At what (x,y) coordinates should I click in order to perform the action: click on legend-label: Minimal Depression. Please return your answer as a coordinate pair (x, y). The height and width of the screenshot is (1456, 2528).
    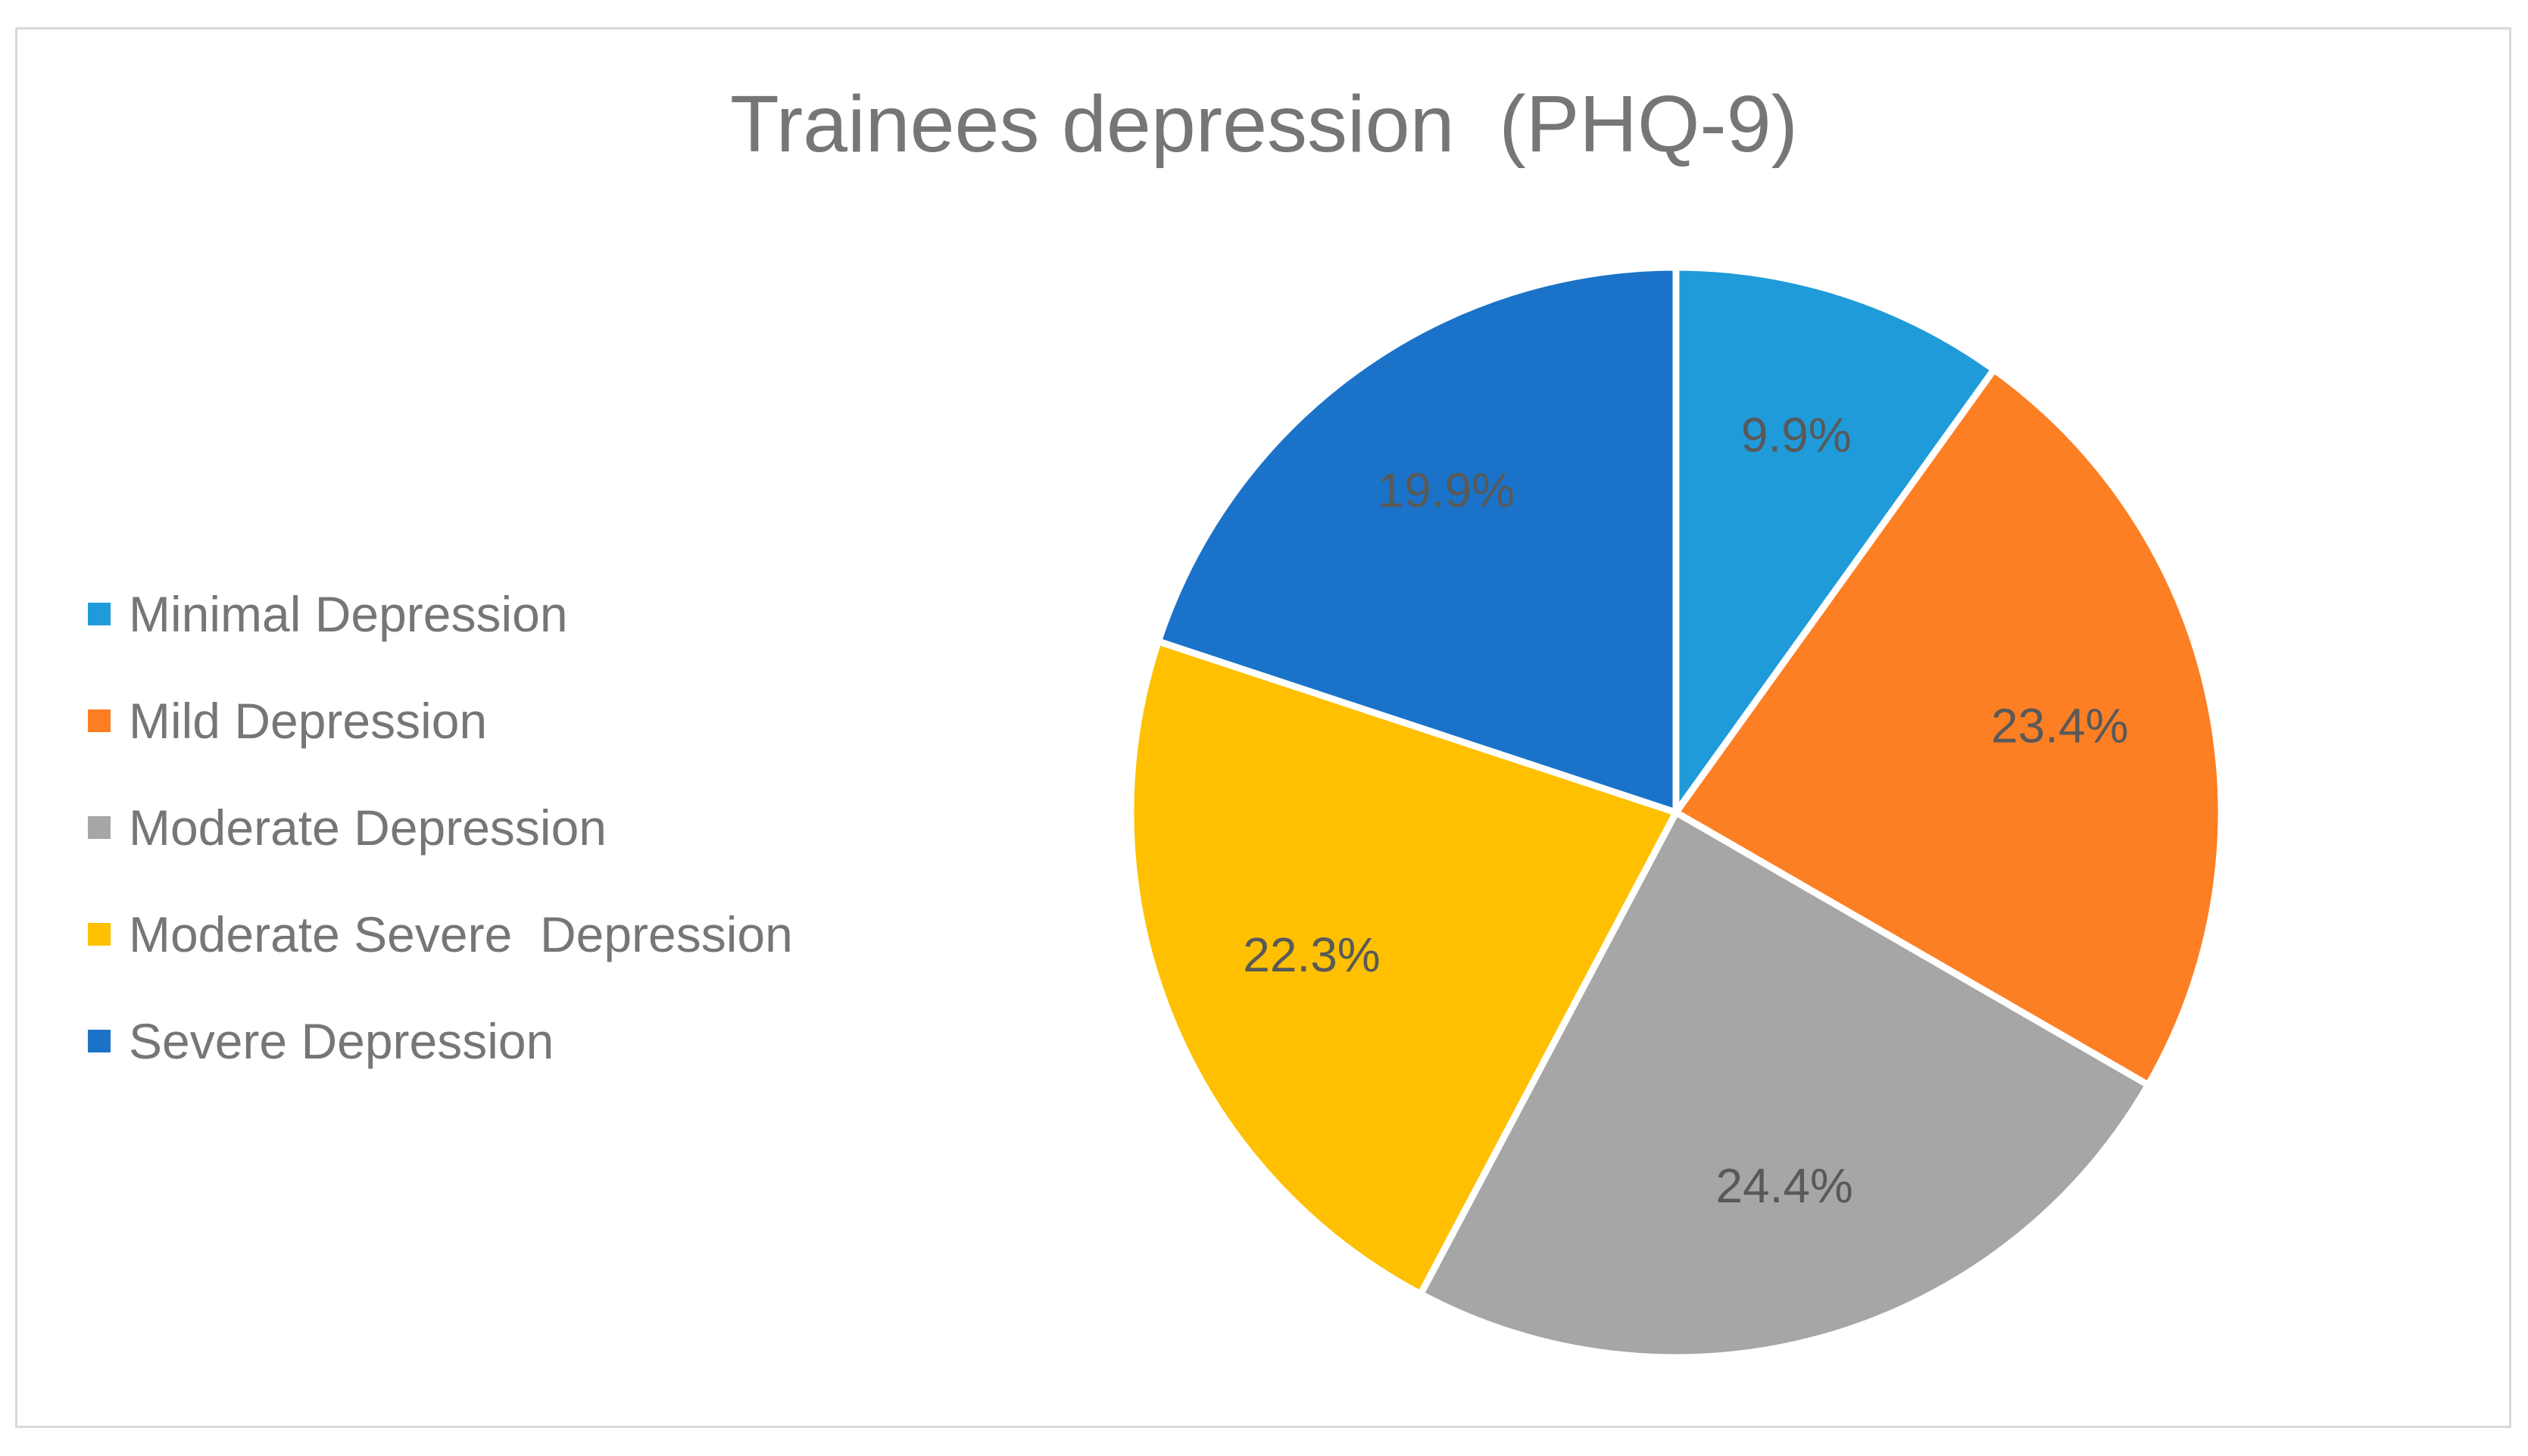
    Looking at the image, I should click on (348, 613).